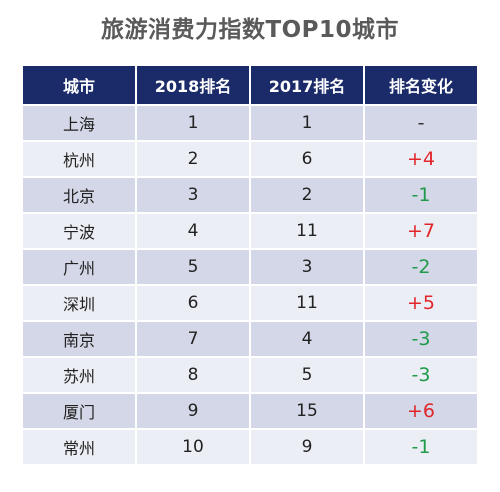 This screenshot has width=500, height=492. I want to click on rank-2017-cell: 3, so click(308, 266).